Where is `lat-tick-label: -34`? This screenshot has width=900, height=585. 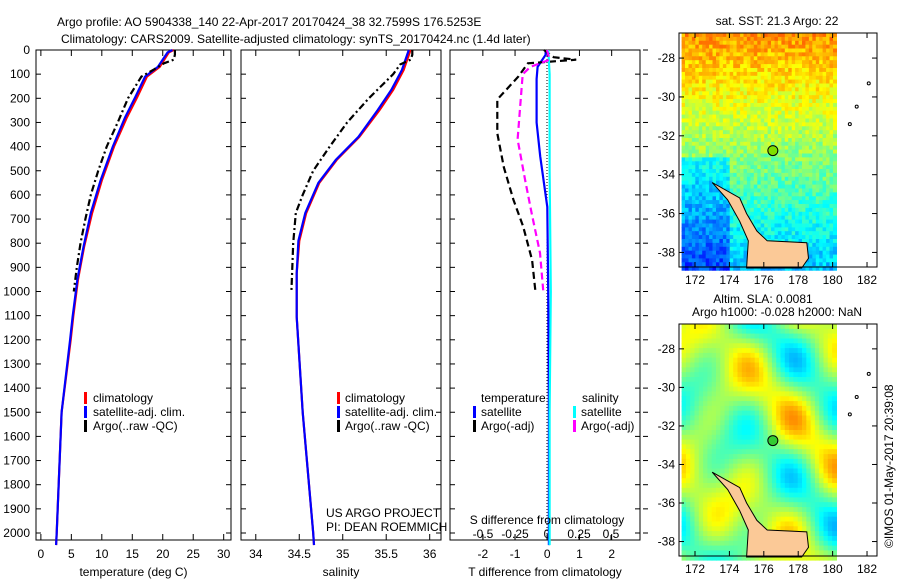
lat-tick-label: -34 is located at coordinates (667, 175).